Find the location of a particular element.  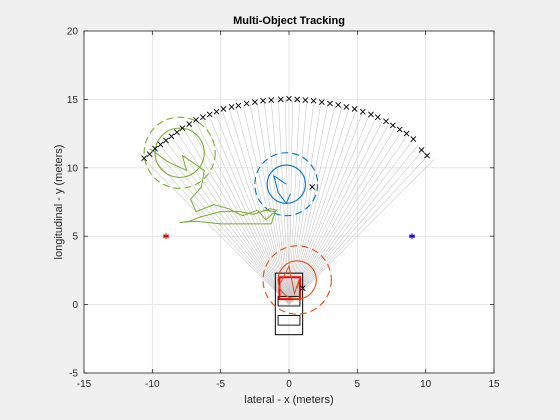

y-tick-label: 15 is located at coordinates (73, 100).